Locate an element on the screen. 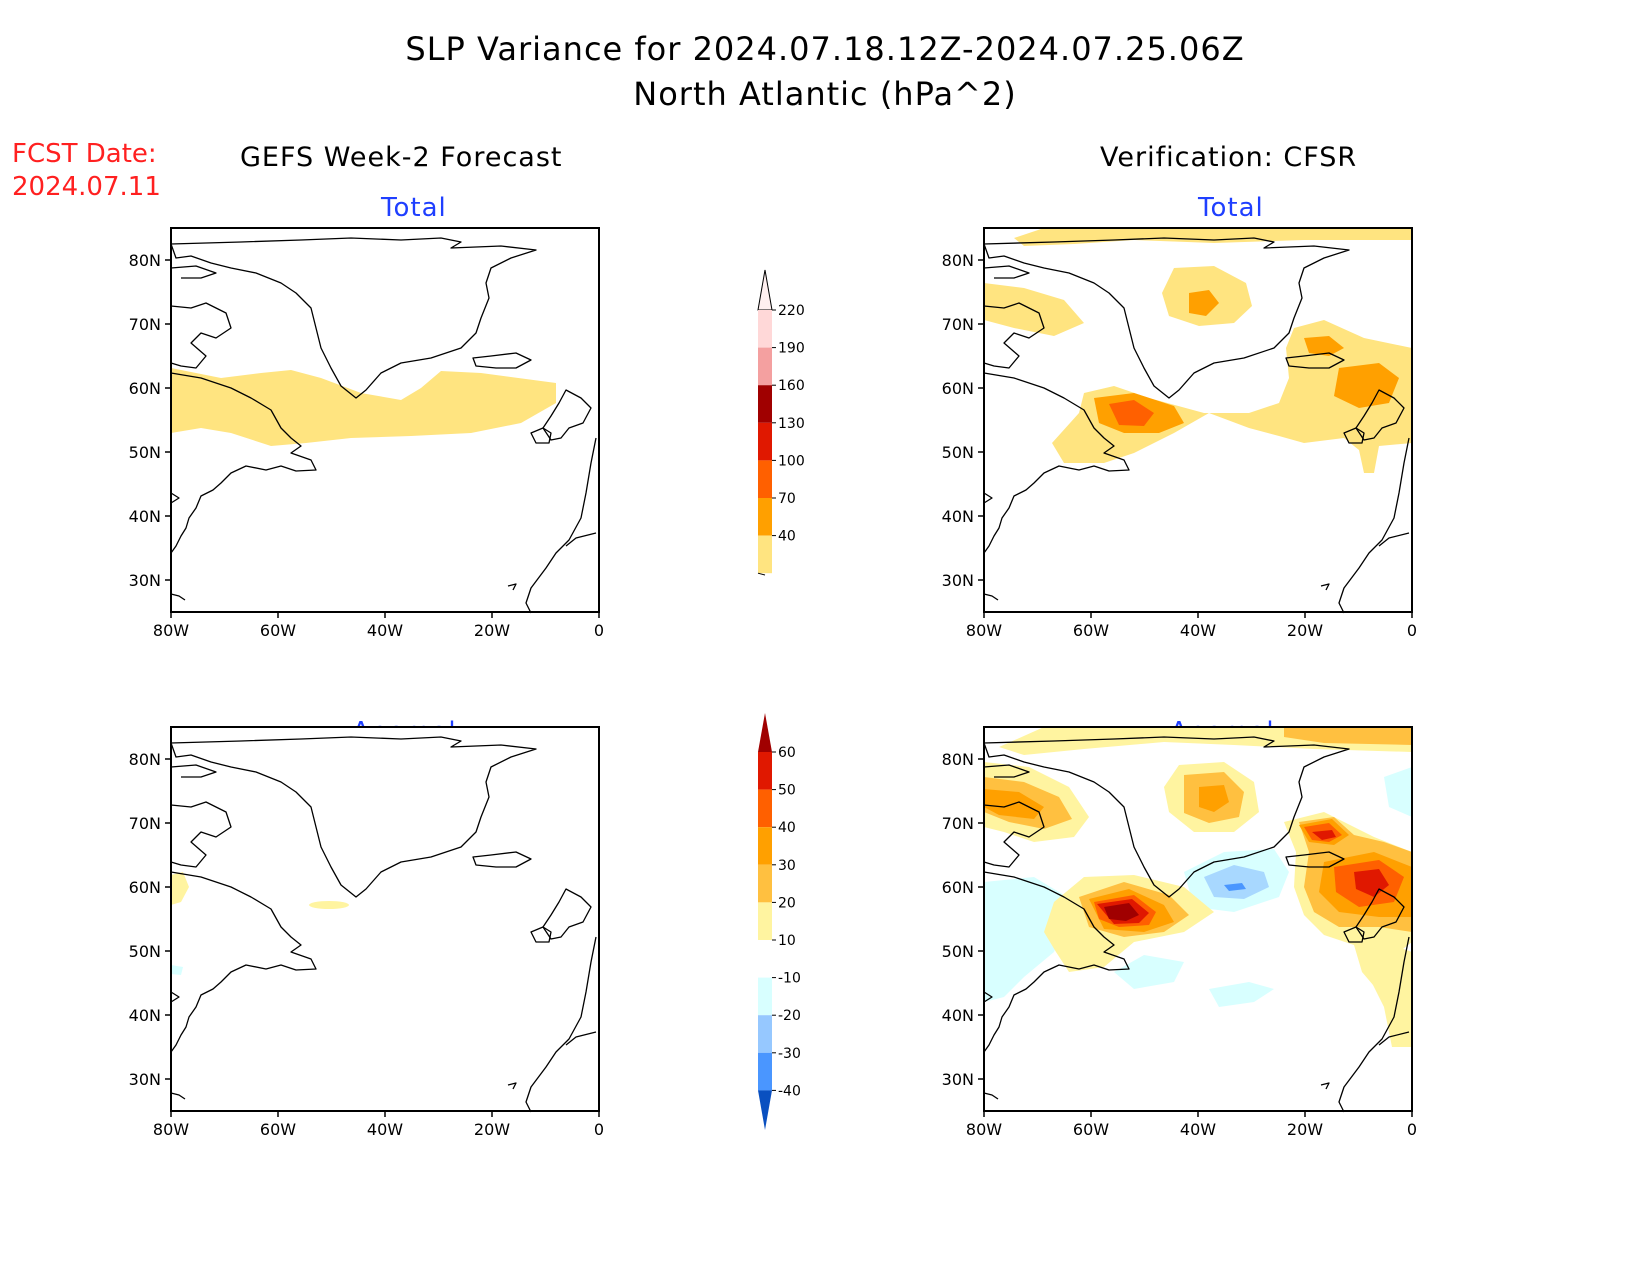 Image resolution: width=1650 pixels, height=1275 pixels. anomaly-colorbar-label: -10 is located at coordinates (789, 979).